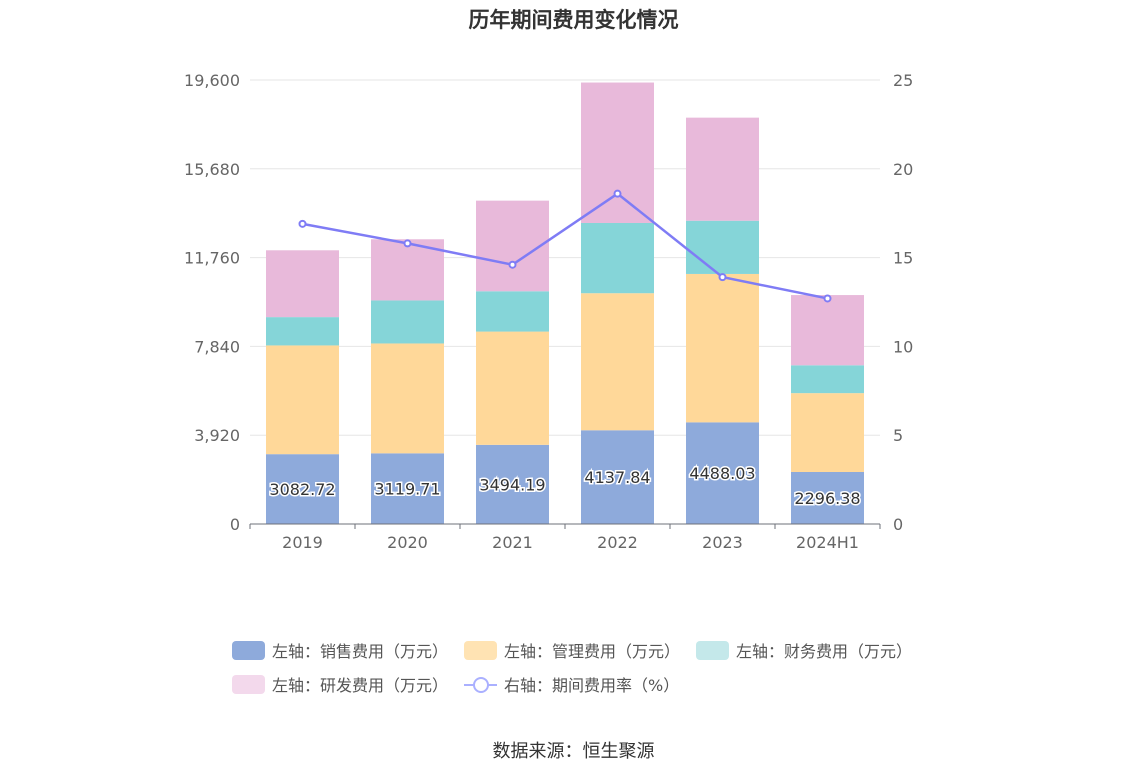  Describe the element at coordinates (480, 684) in the screenshot. I see `legend-line-rate-icon` at that location.